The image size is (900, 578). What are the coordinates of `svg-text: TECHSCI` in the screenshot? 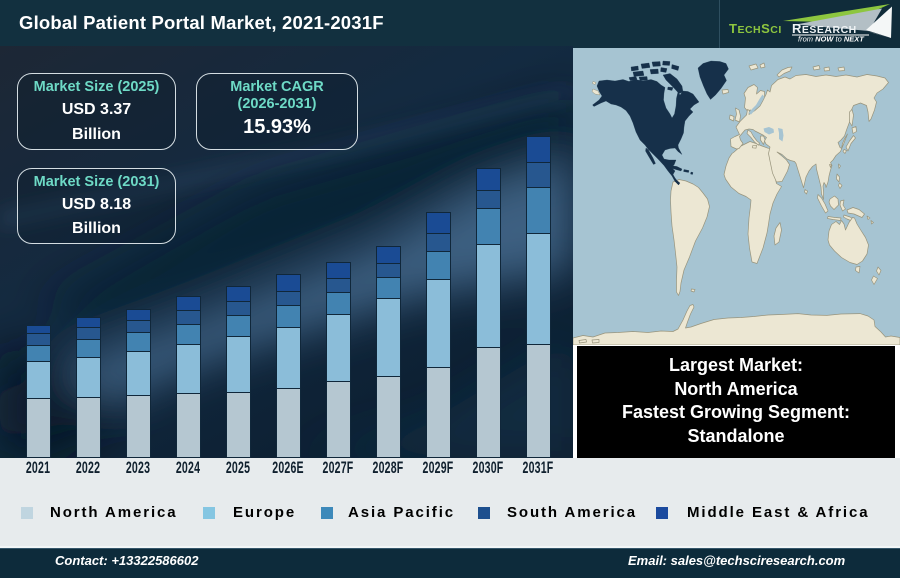 It's located at (755, 28).